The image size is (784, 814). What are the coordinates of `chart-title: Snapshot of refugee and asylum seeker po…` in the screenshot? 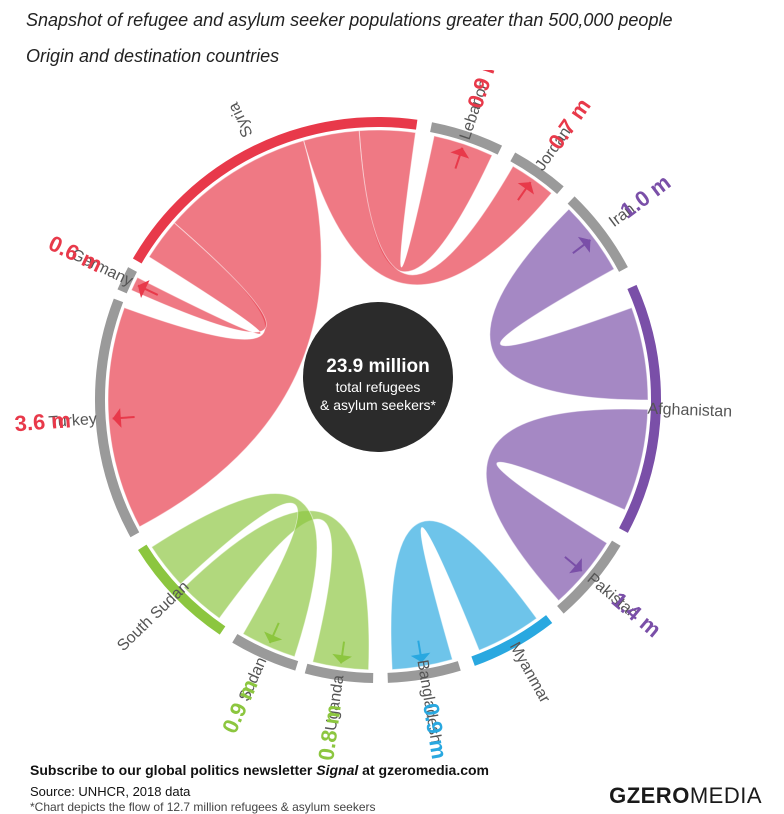 It's located at (349, 20).